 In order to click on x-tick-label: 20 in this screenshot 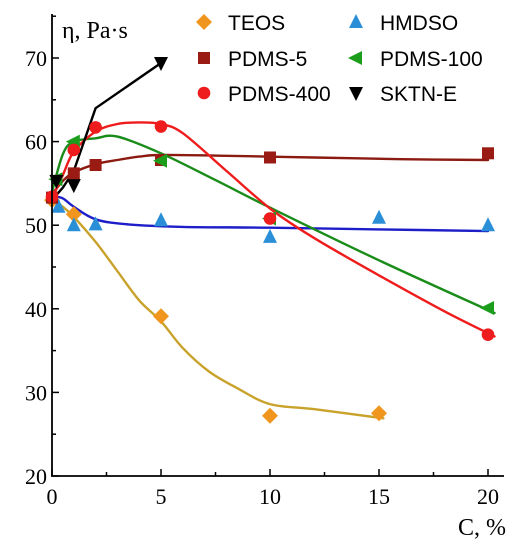, I will do `click(488, 496)`.